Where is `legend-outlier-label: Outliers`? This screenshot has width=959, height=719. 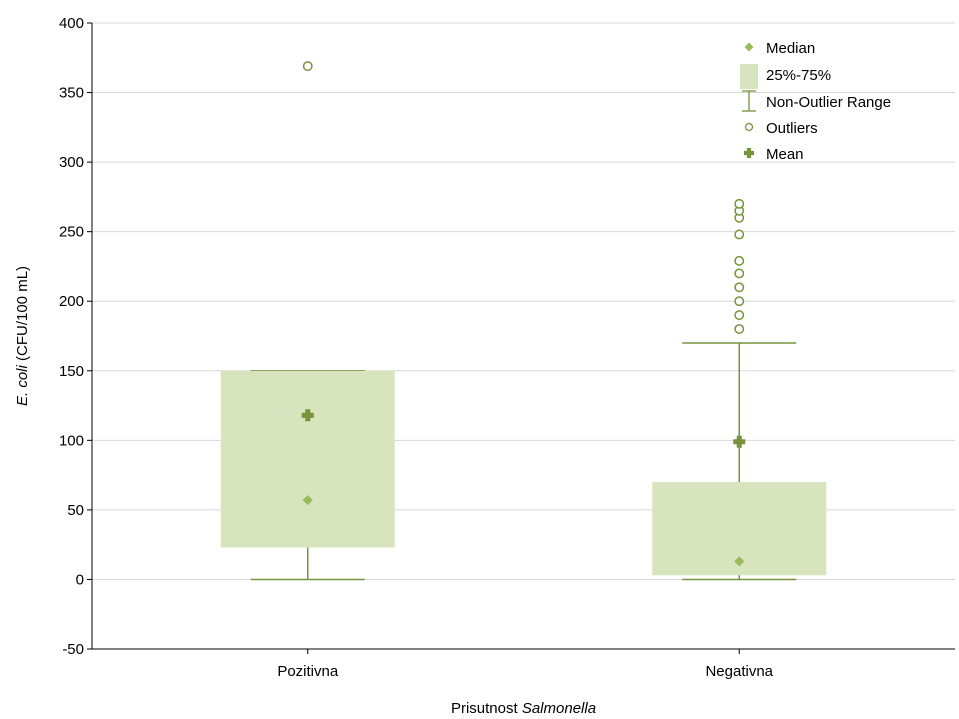
legend-outlier-label: Outliers is located at coordinates (792, 128).